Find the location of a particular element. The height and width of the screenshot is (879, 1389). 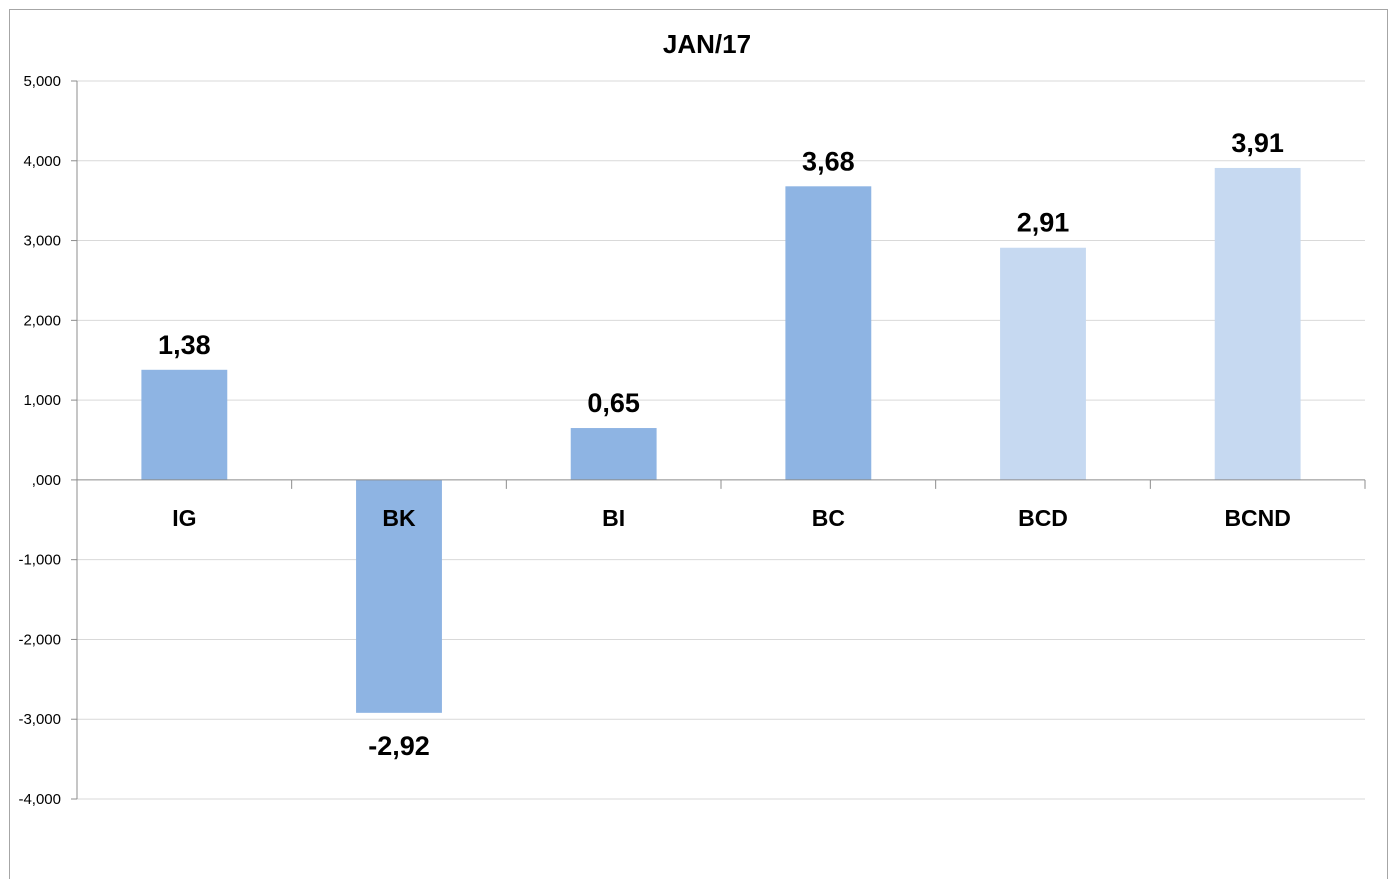

category-label: BI is located at coordinates (613, 518).